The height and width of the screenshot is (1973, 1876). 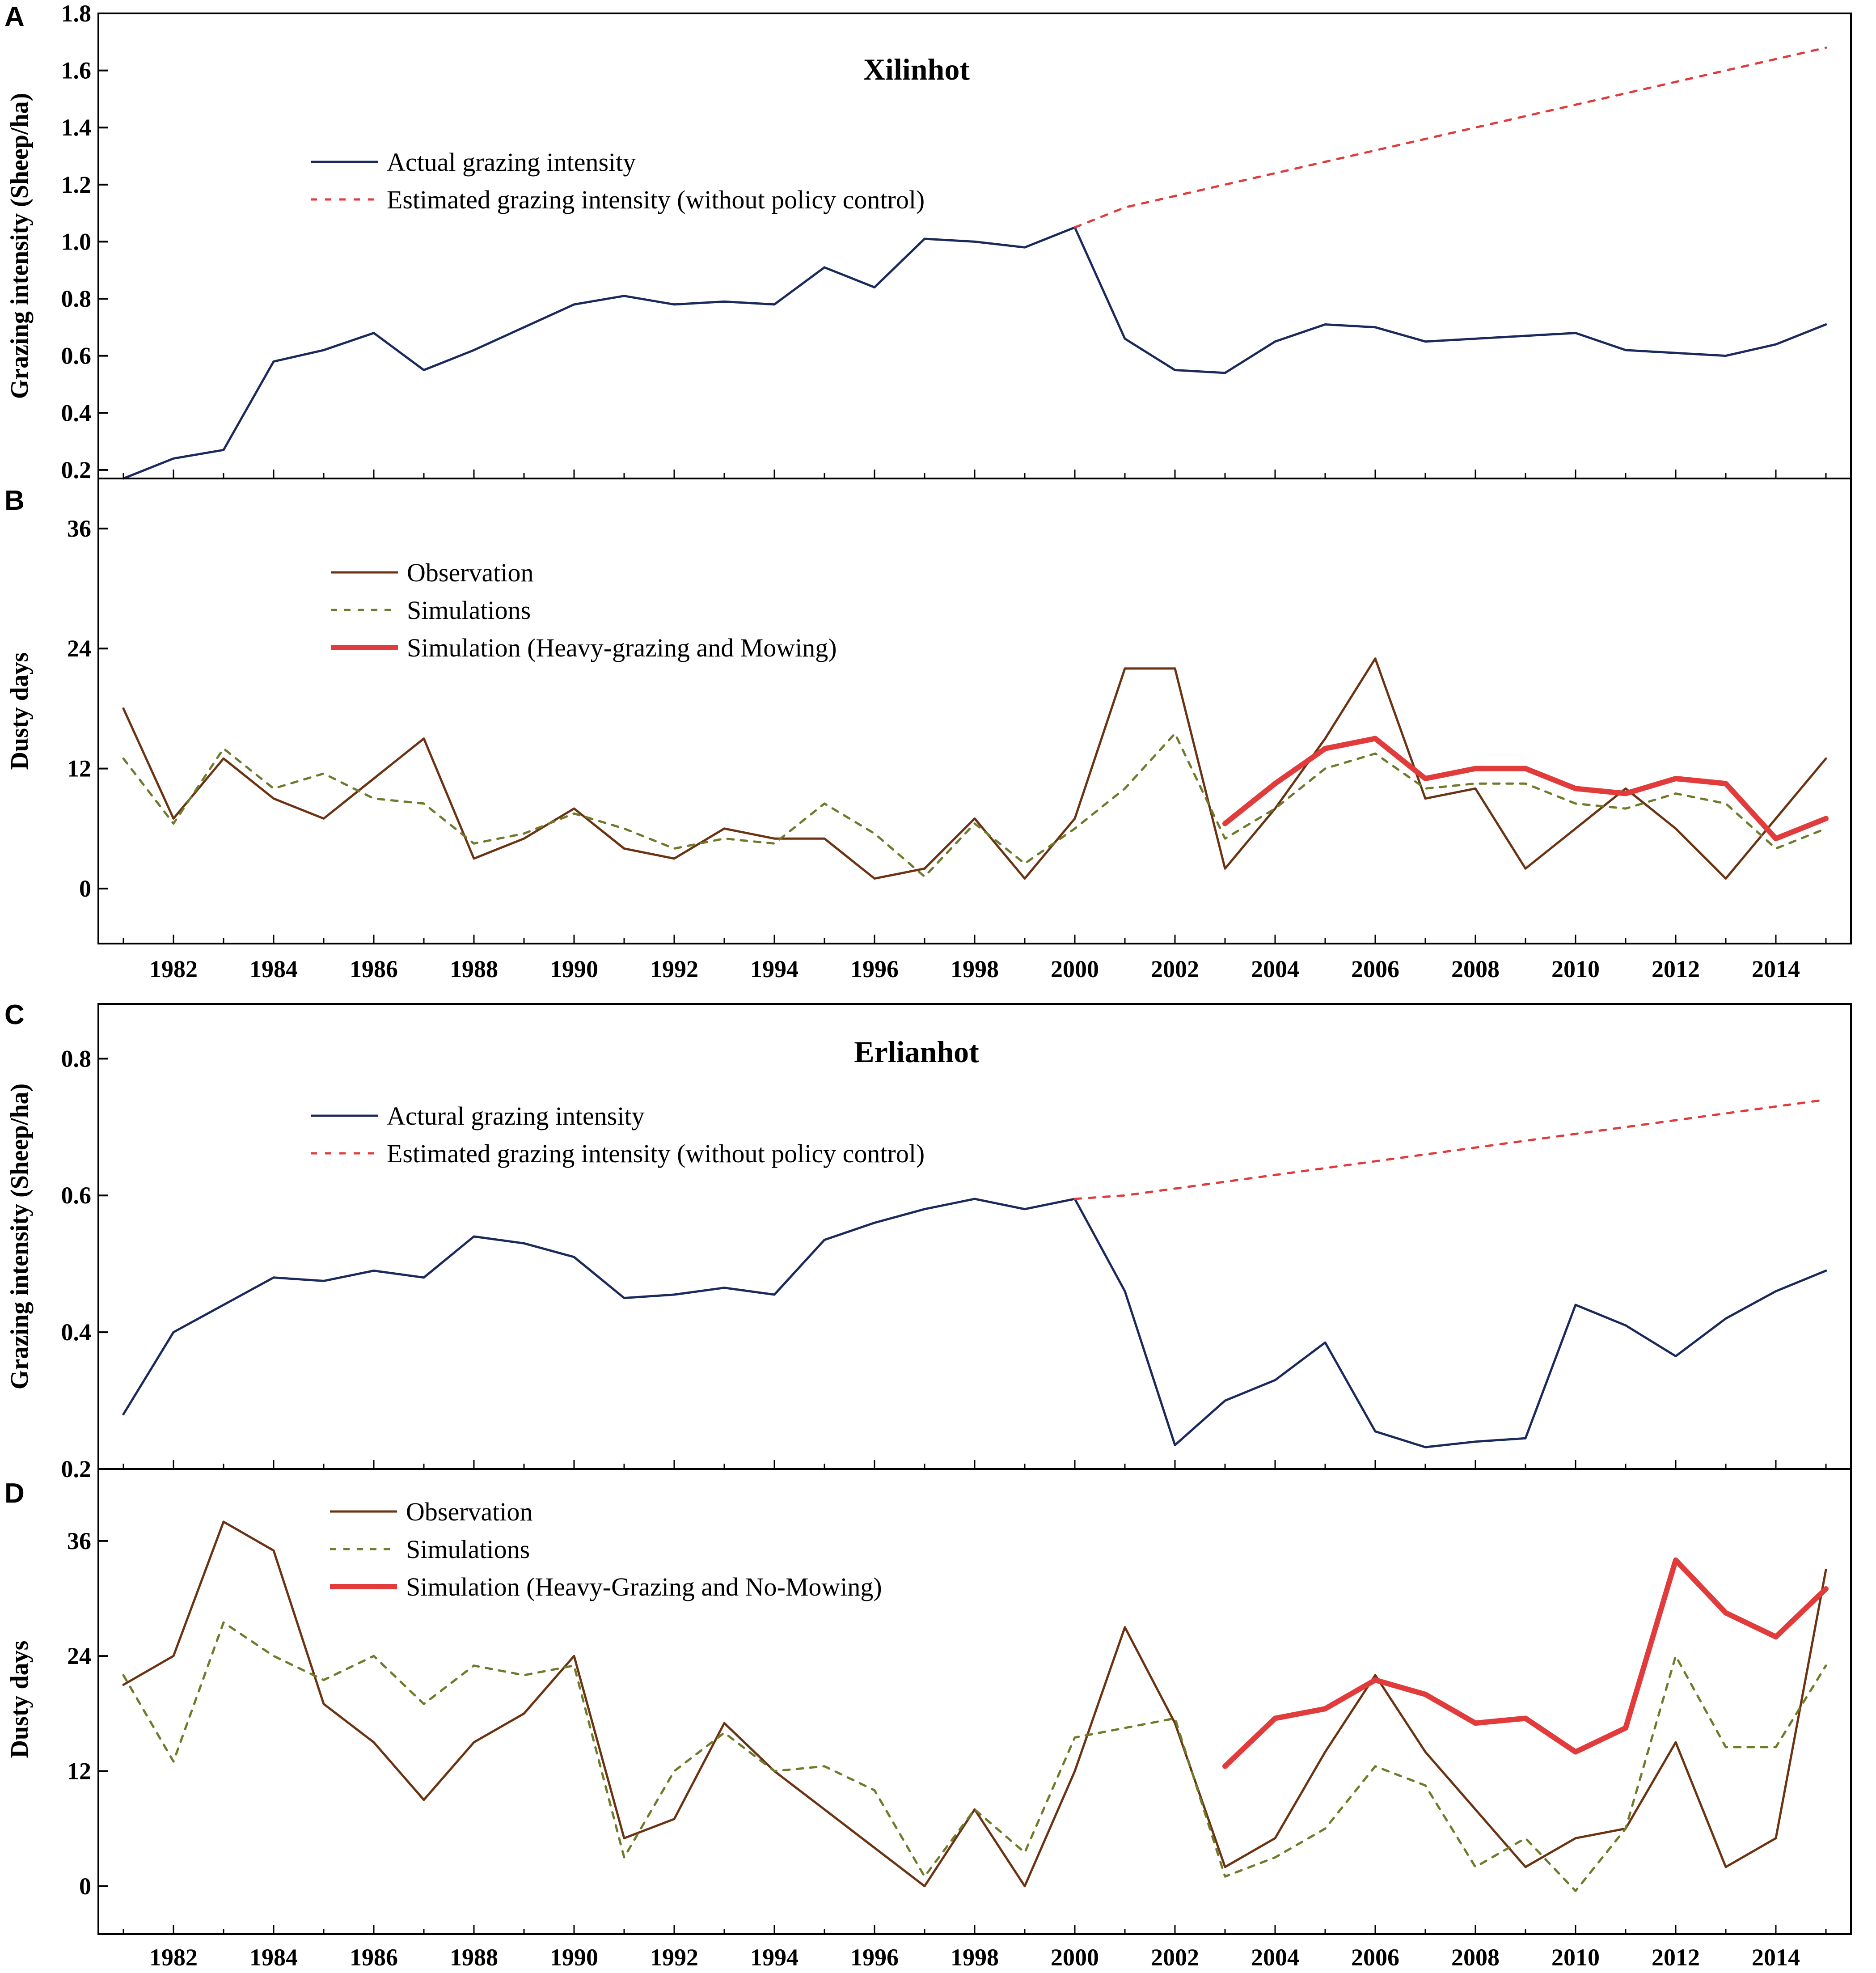 What do you see at coordinates (15, 1493) in the screenshot?
I see `panel-d-letter: D` at bounding box center [15, 1493].